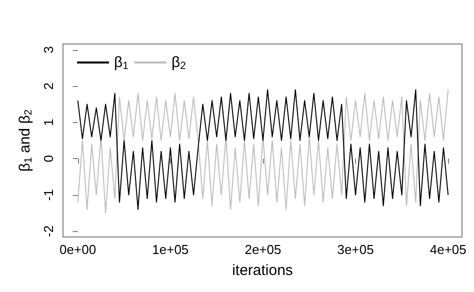 The width and height of the screenshot is (474, 292). What do you see at coordinates (263, 249) in the screenshot?
I see `x-tick-label: 2e+05` at bounding box center [263, 249].